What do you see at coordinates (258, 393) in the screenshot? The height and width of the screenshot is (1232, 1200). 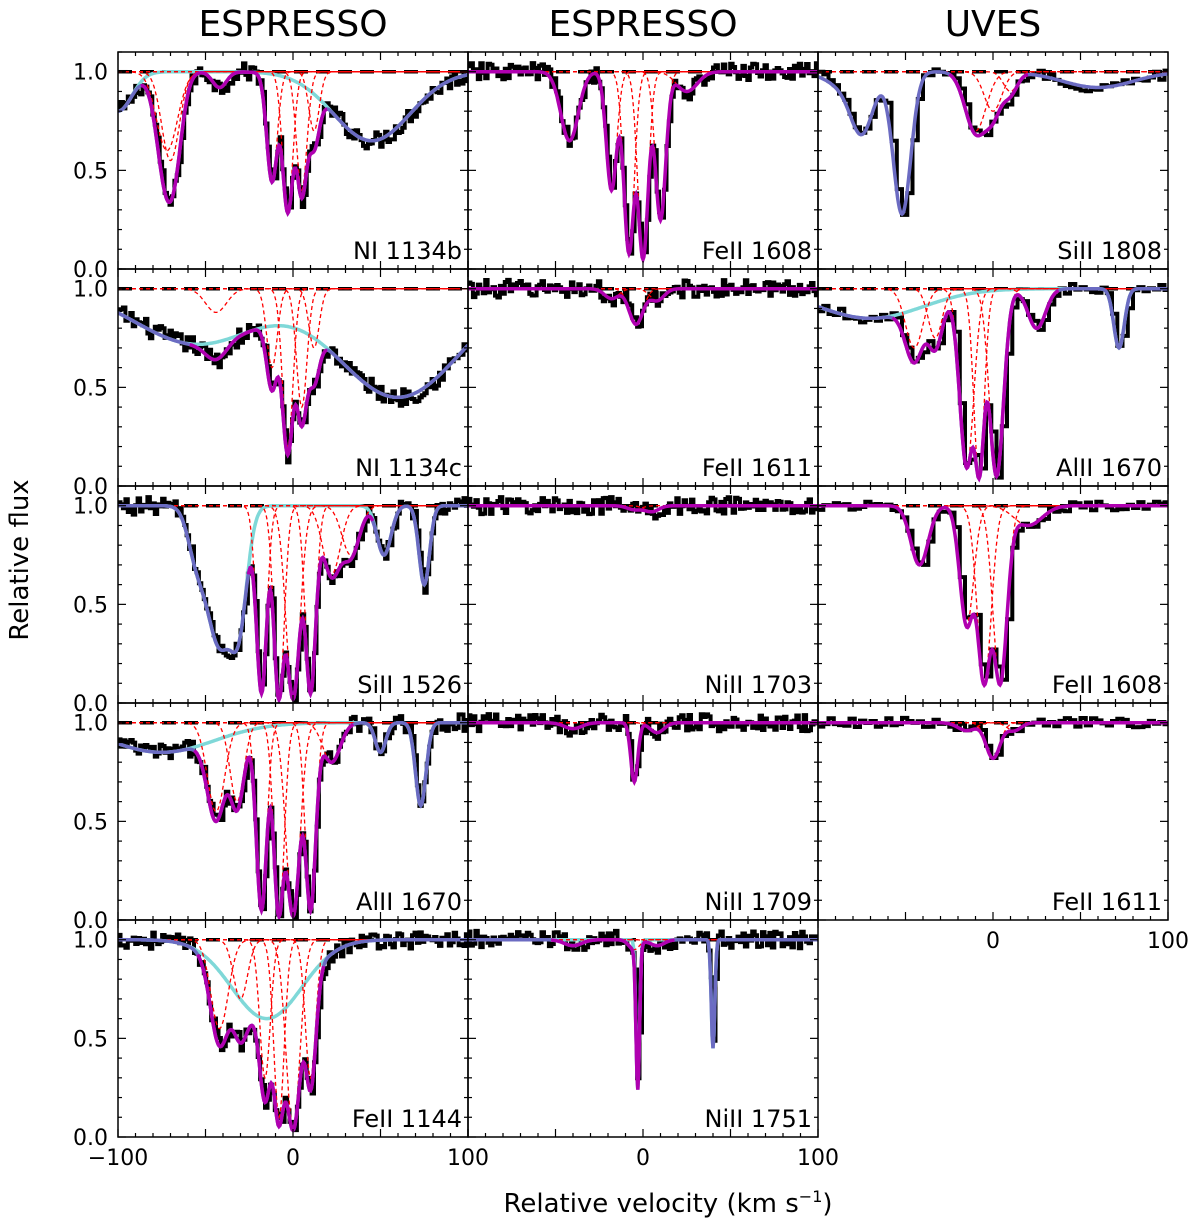 I see `panel-2-total-fit-curve` at bounding box center [258, 393].